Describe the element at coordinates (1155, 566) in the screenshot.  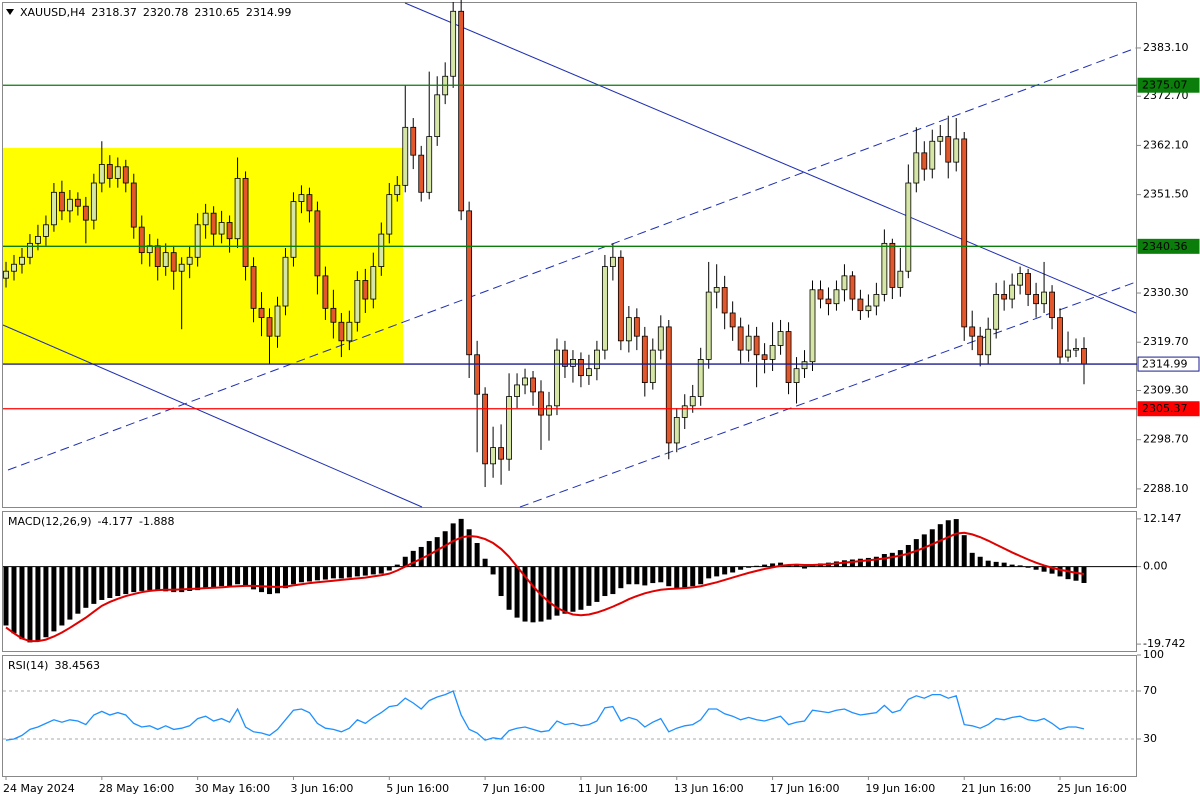
I see `y-tick-label: 0.00` at that location.